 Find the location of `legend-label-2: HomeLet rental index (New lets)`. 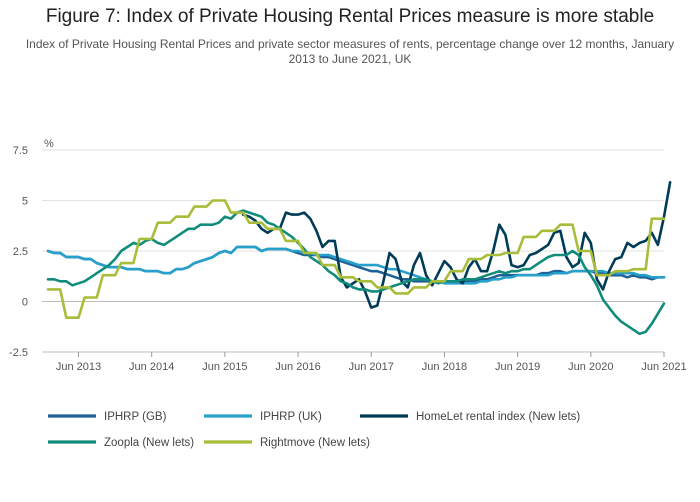

legend-label-2: HomeLet rental index (New lets) is located at coordinates (498, 417).